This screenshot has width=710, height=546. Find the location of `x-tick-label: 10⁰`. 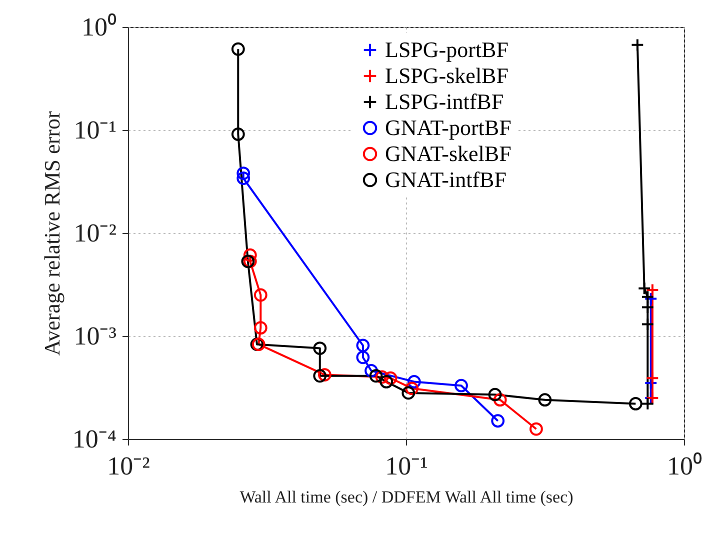

x-tick-label: 10⁰ is located at coordinates (684, 466).